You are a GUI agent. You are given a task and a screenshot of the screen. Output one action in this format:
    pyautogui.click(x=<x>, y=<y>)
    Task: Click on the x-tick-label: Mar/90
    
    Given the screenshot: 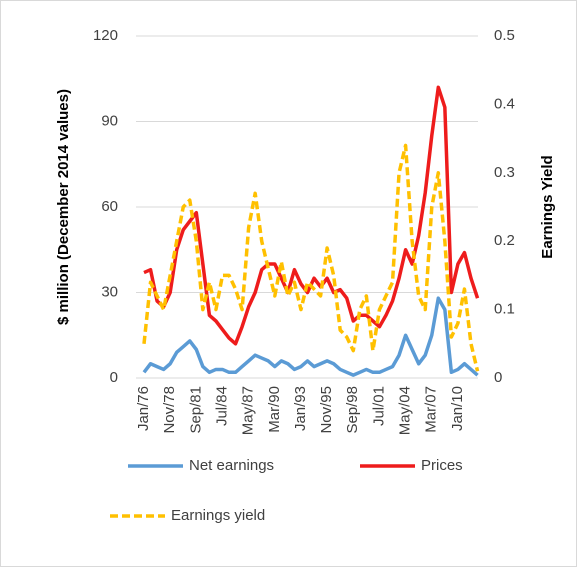 What is the action you would take?
    pyautogui.click(x=274, y=409)
    